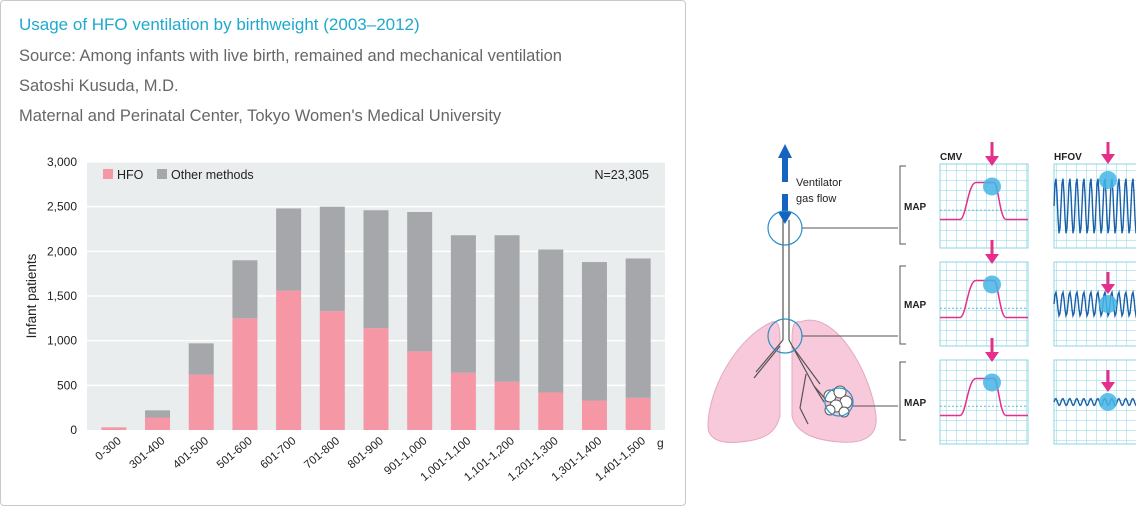 This screenshot has width=1140, height=508. I want to click on y-tick-label: 2,000, so click(62, 251).